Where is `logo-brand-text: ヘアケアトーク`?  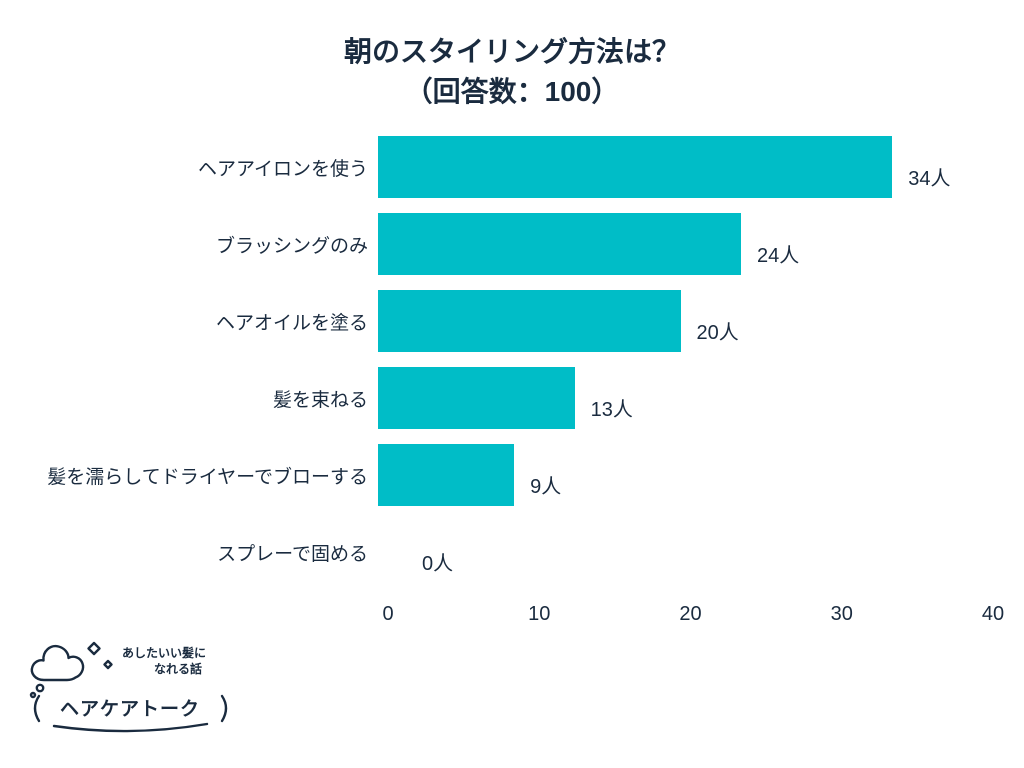 logo-brand-text: ヘアケアトーク is located at coordinates (130, 709).